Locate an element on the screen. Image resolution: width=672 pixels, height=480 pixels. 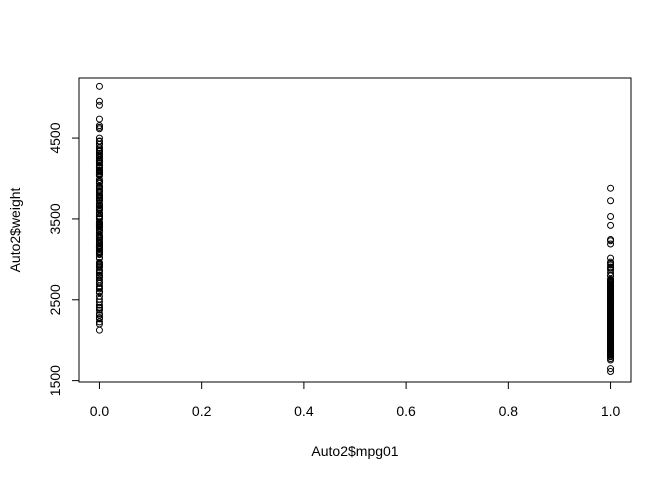
x-tick-label: 0.8 is located at coordinates (509, 411).